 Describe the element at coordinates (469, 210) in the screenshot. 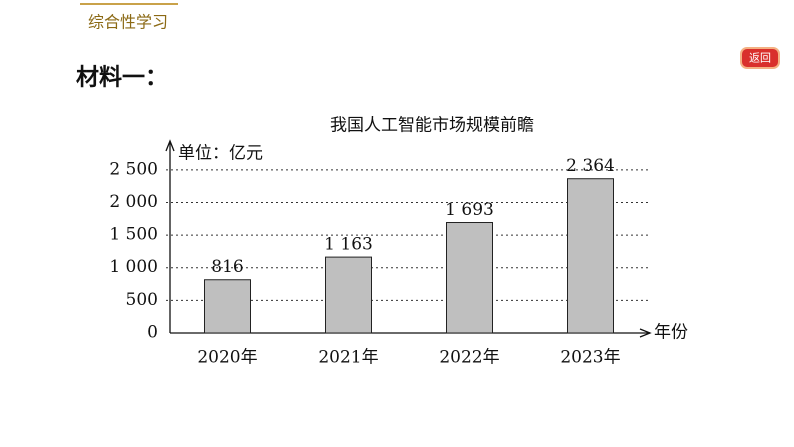

I see `value-label: 1 693` at that location.